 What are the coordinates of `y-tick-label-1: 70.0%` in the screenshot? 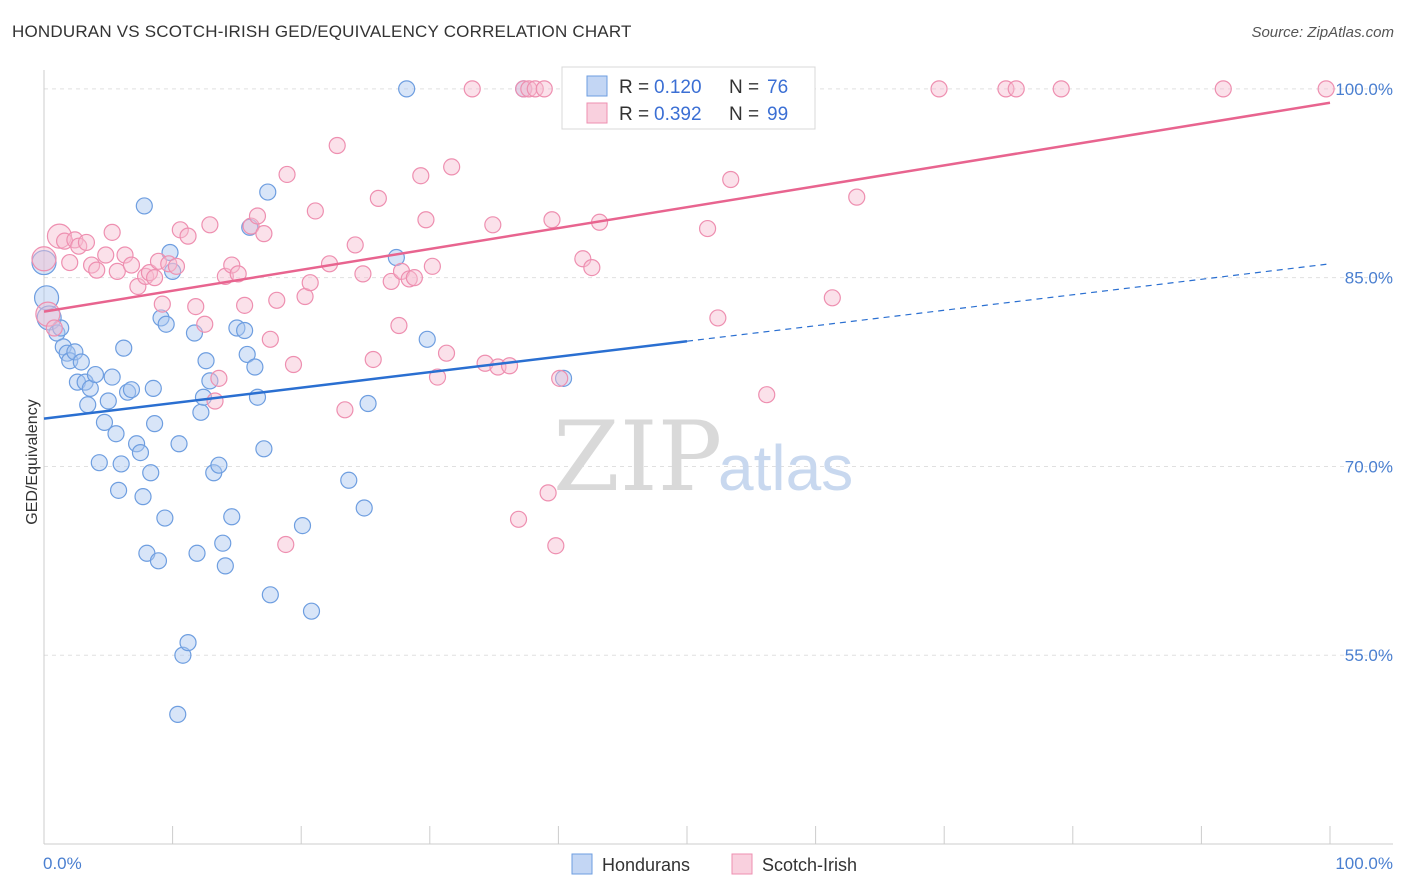 It's located at (1369, 466).